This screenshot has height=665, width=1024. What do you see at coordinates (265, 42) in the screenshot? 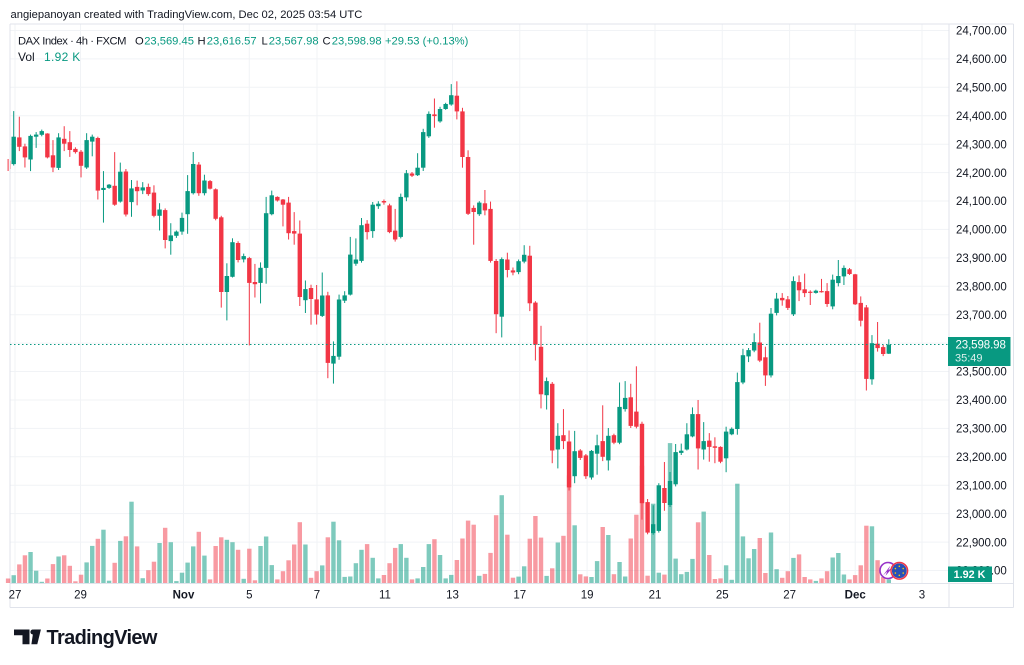
I see `svg-text: L` at bounding box center [265, 42].